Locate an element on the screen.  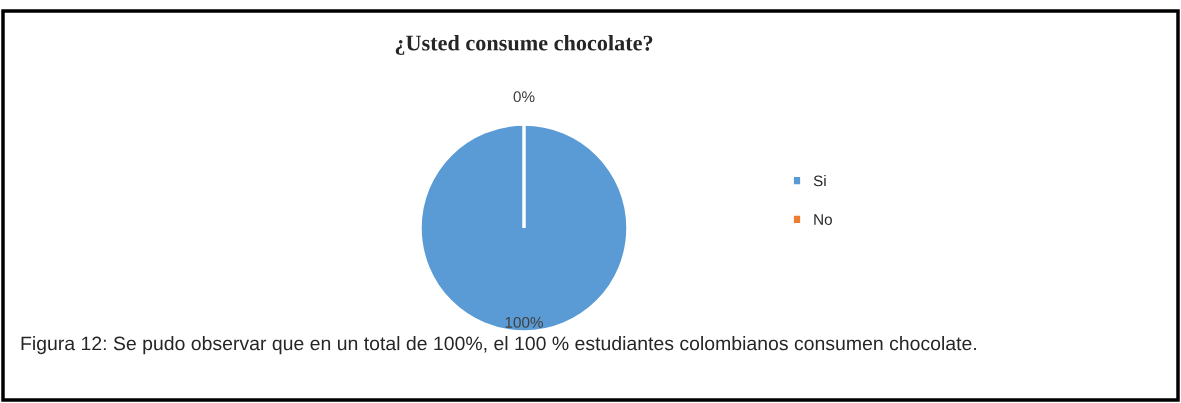
text: Figura 12: Se pudo observar que en un total de 100%, el 100 % estudiantes colombianos consumen chocolate. is located at coordinates (498, 345).